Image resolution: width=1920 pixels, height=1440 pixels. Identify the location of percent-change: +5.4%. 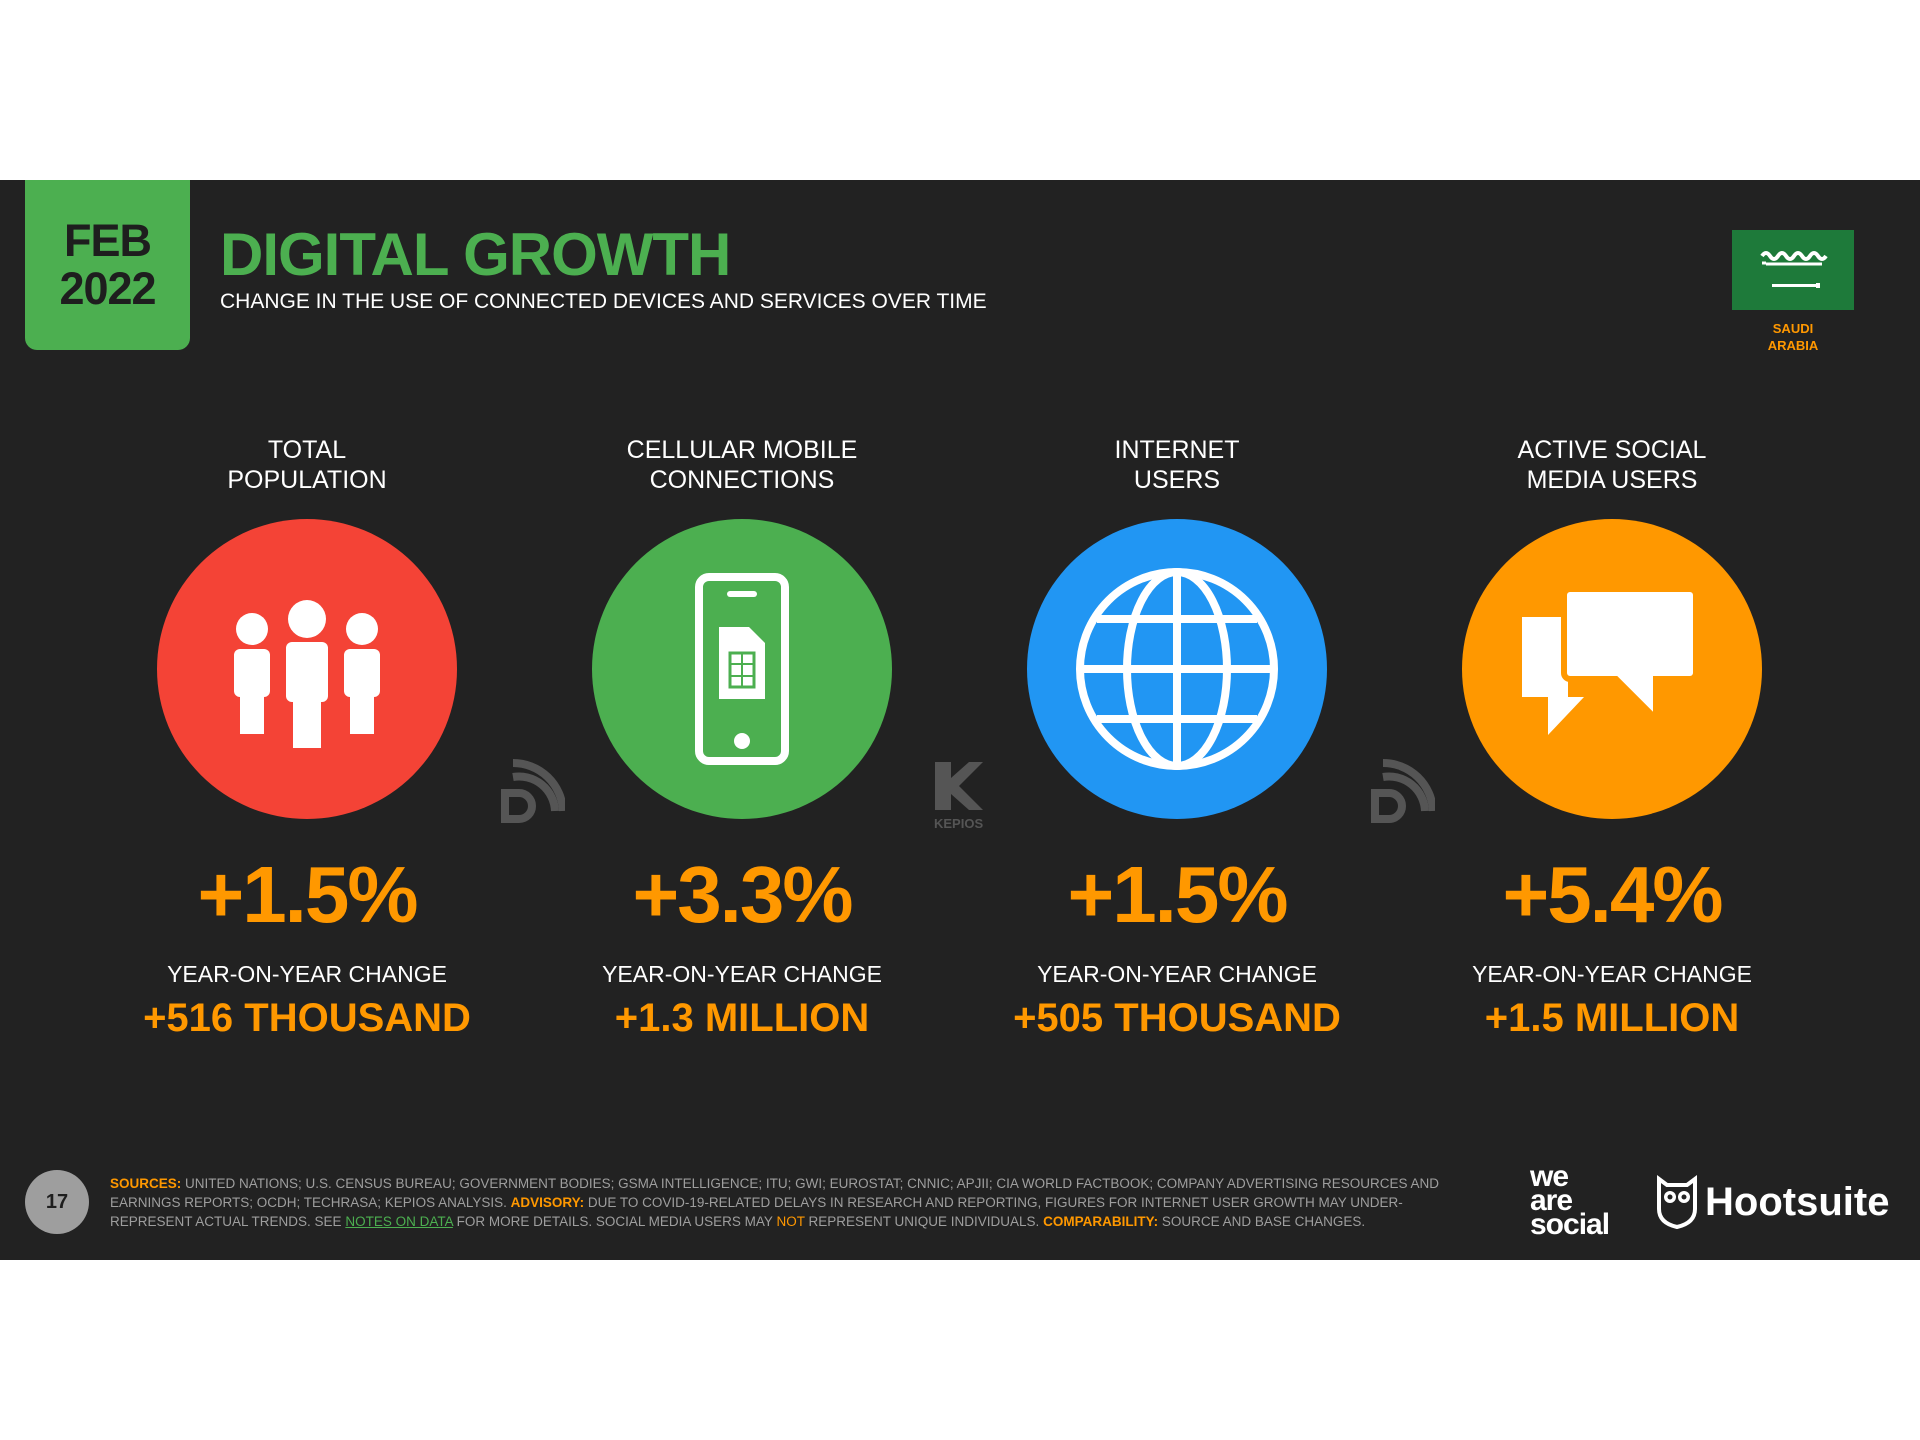
(1612, 894).